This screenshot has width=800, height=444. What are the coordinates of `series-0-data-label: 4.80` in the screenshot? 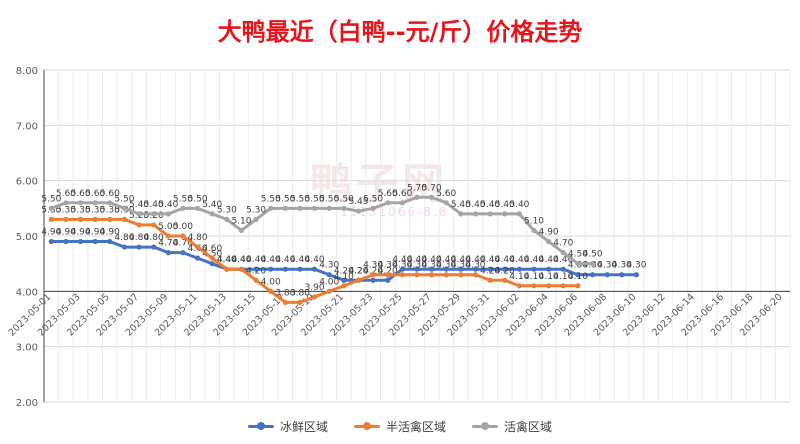 It's located at (154, 238).